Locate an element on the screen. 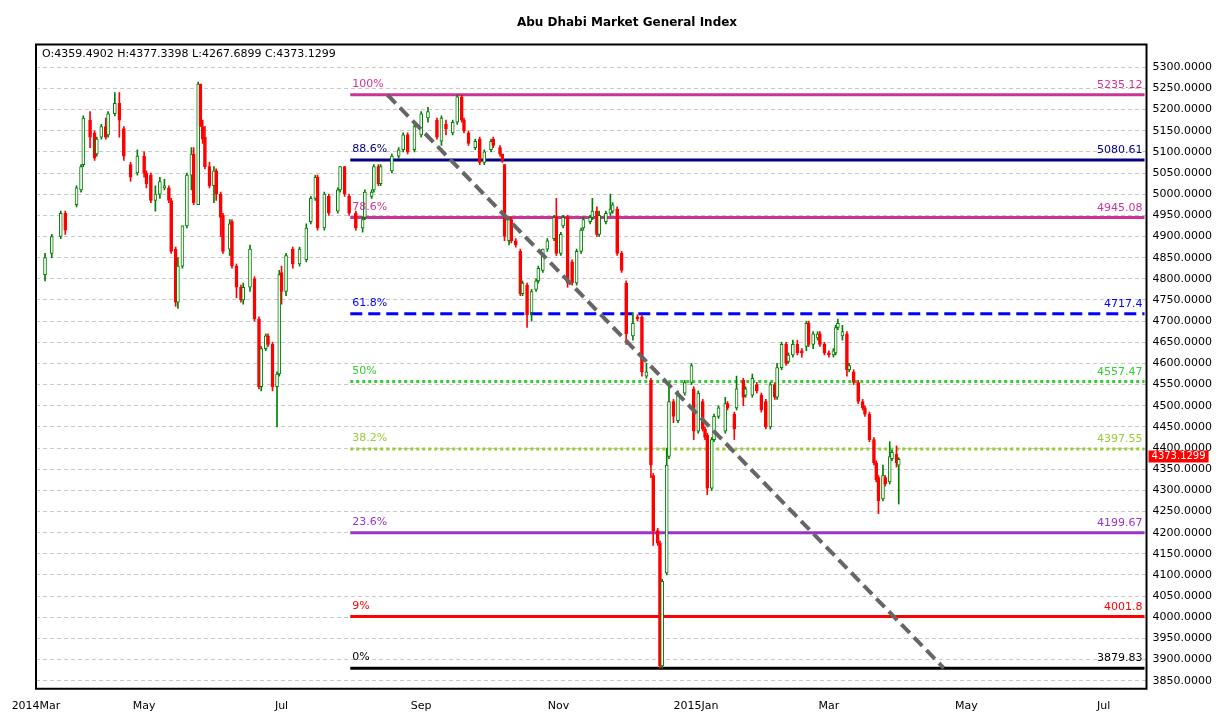 The image size is (1230, 726). x-tick-label: 2015Jan is located at coordinates (696, 706).